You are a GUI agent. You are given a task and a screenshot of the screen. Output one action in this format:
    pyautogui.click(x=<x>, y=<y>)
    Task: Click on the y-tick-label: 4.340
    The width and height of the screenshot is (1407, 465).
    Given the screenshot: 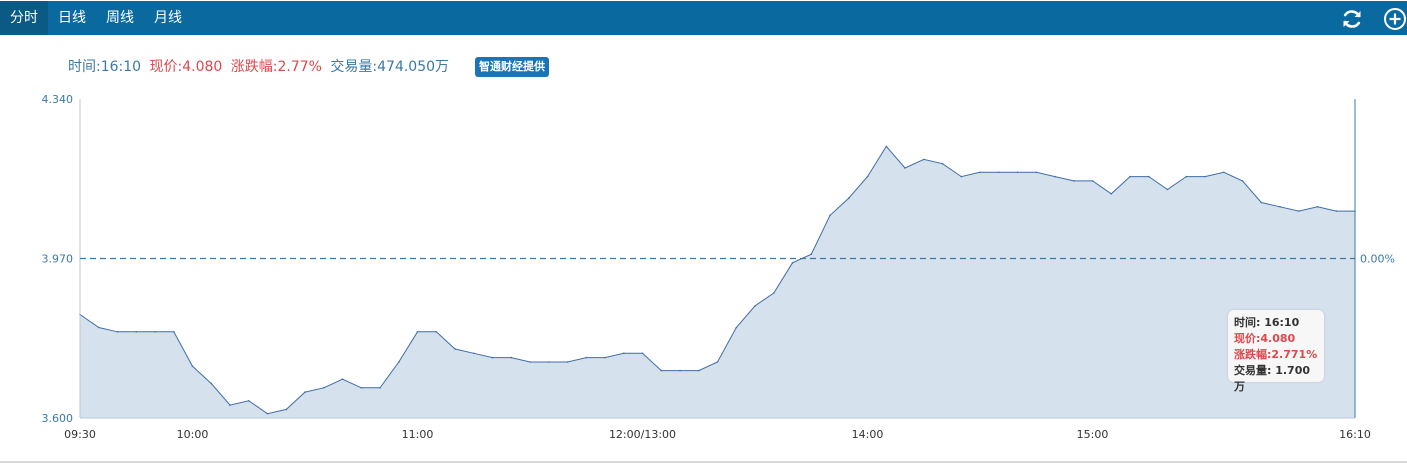 What is the action you would take?
    pyautogui.click(x=58, y=99)
    